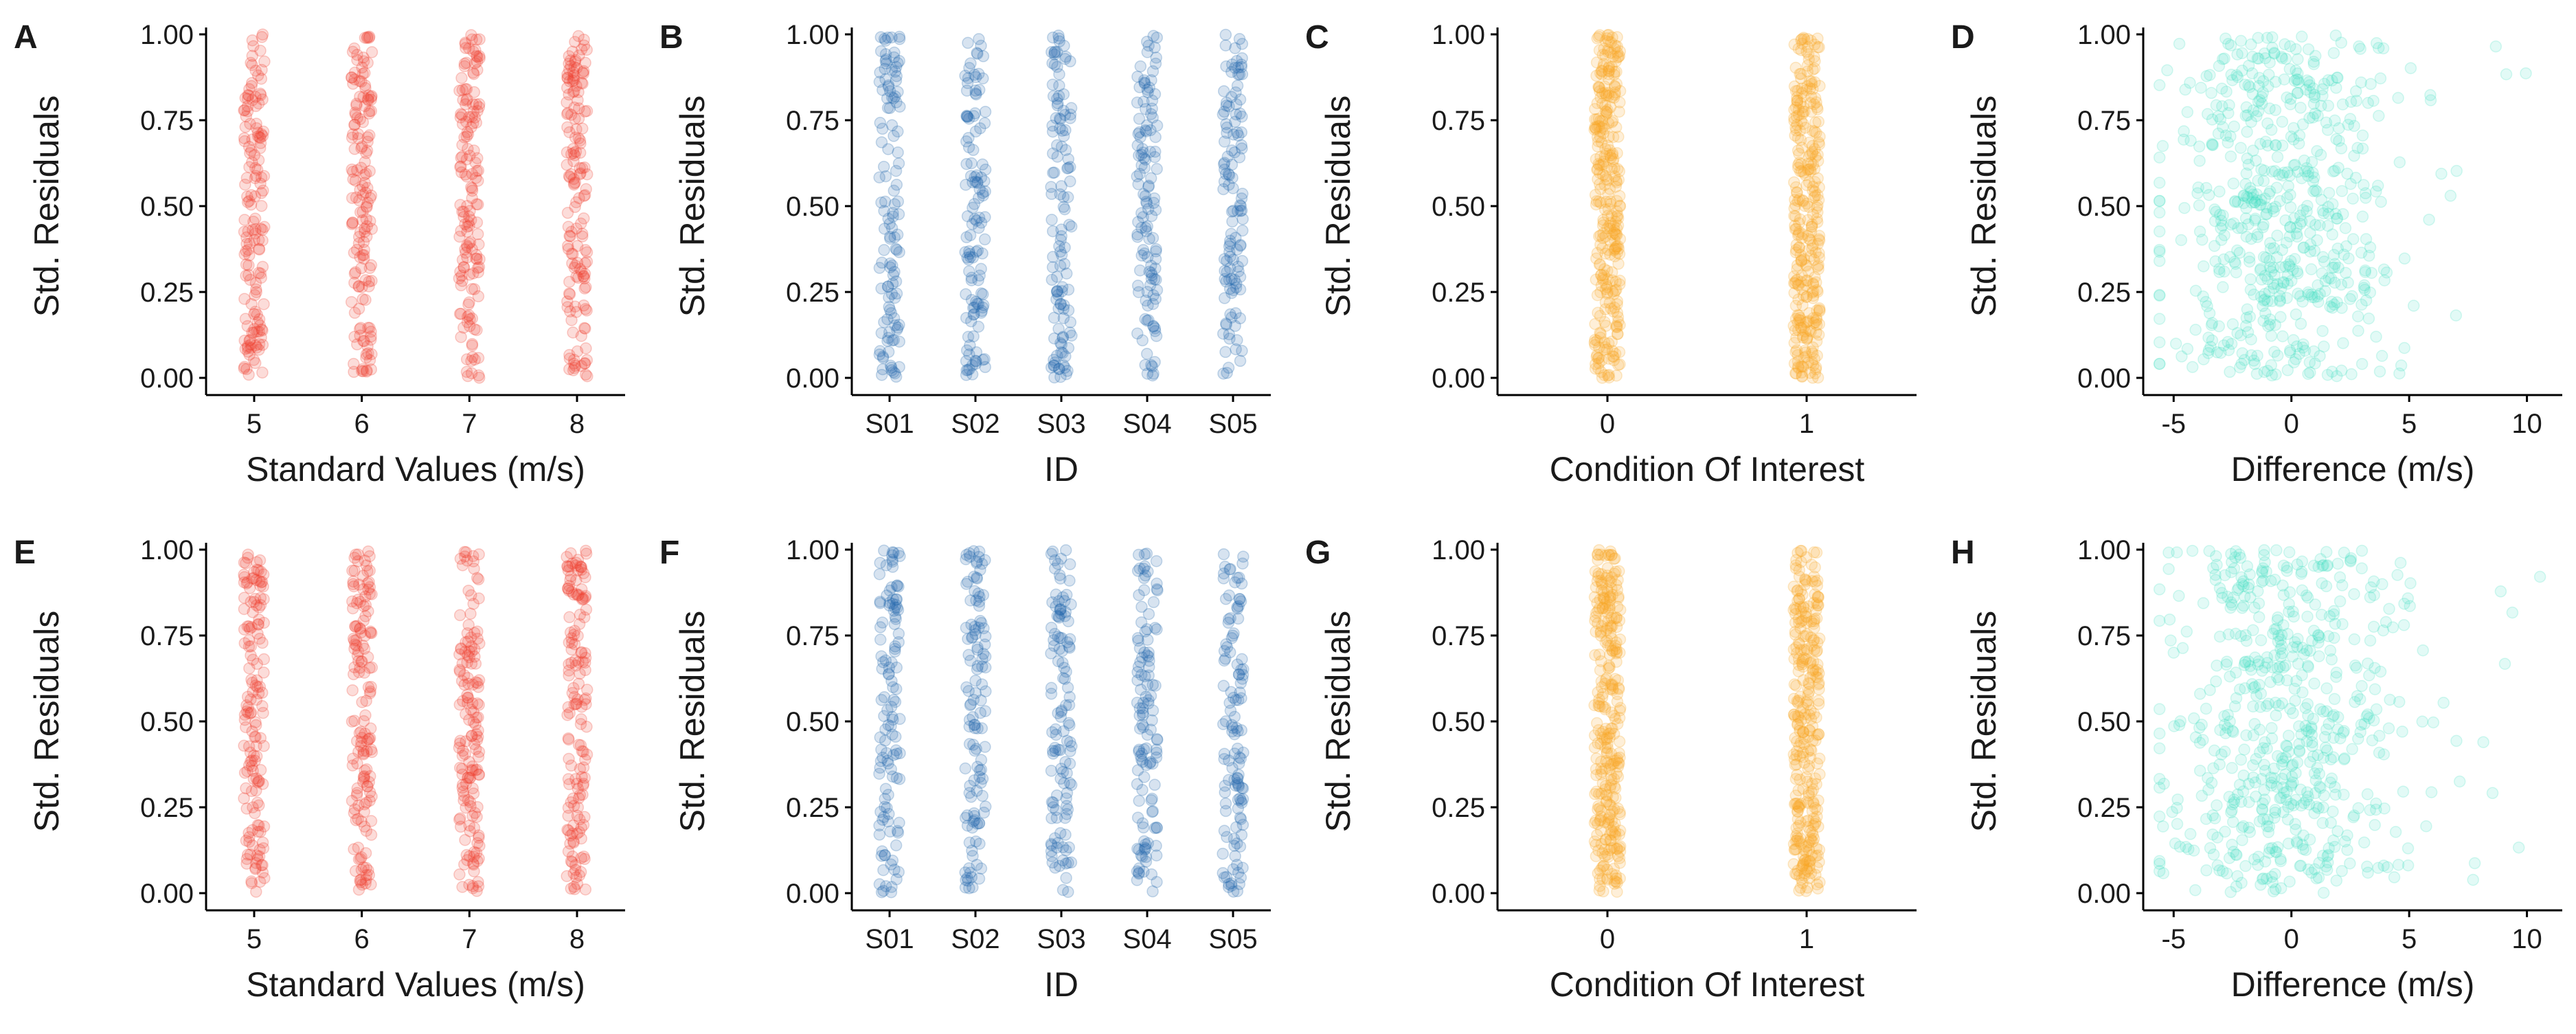 The width and height of the screenshot is (2576, 1034). Describe the element at coordinates (362, 424) in the screenshot. I see `x-tick-label: 6` at that location.